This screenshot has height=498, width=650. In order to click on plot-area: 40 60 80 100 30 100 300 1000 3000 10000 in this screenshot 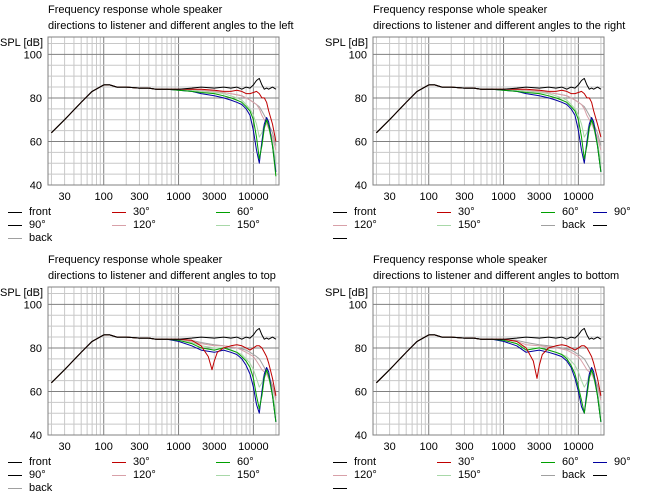, I will do `click(152, 119)`.